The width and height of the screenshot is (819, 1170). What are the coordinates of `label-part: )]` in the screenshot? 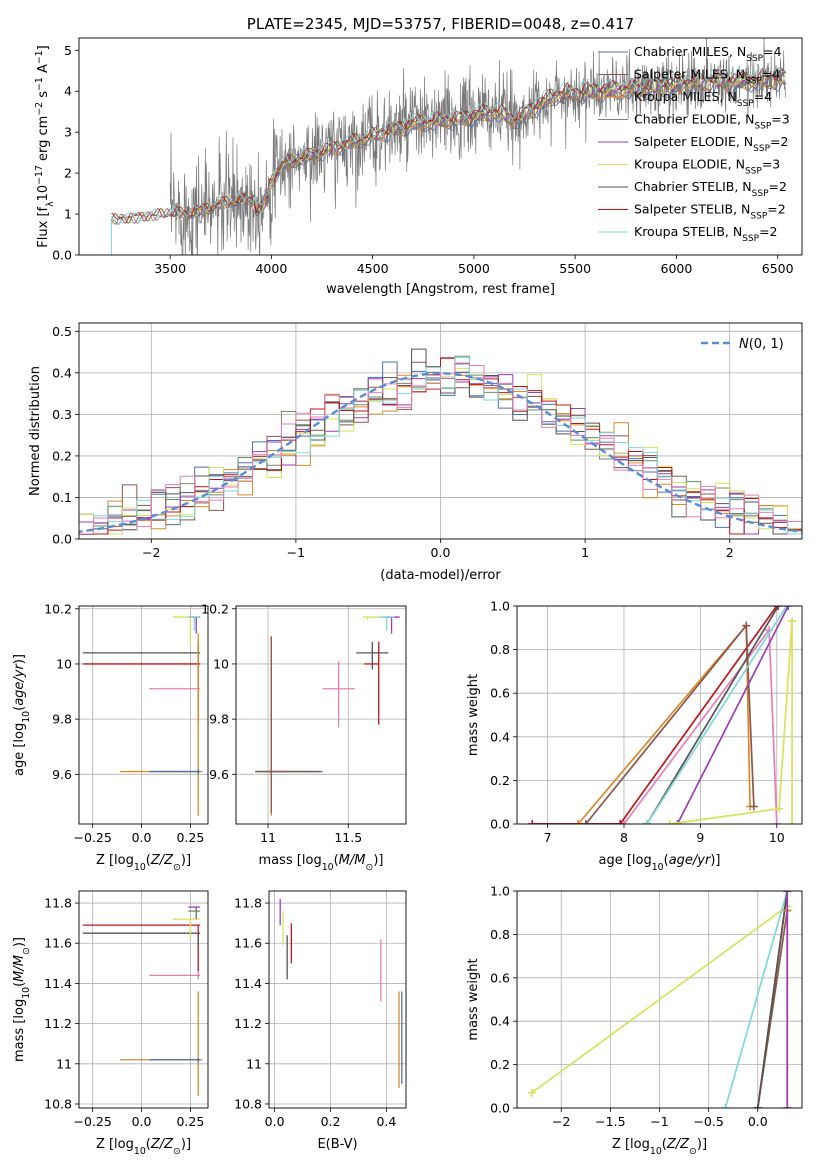 It's located at (19, 659).